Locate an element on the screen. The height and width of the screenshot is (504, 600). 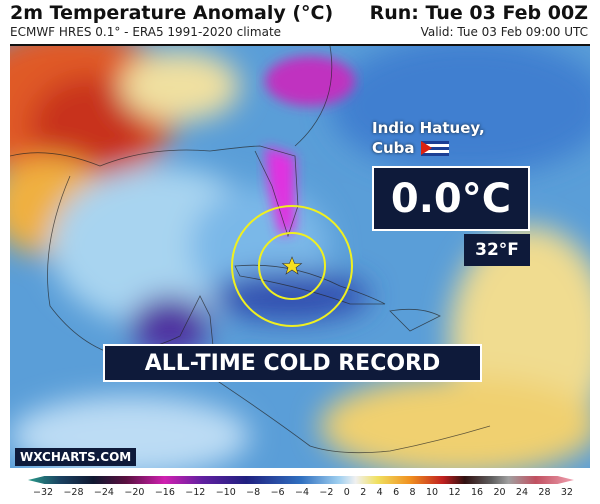
temp-celsius: 0.0°C is located at coordinates (451, 198).